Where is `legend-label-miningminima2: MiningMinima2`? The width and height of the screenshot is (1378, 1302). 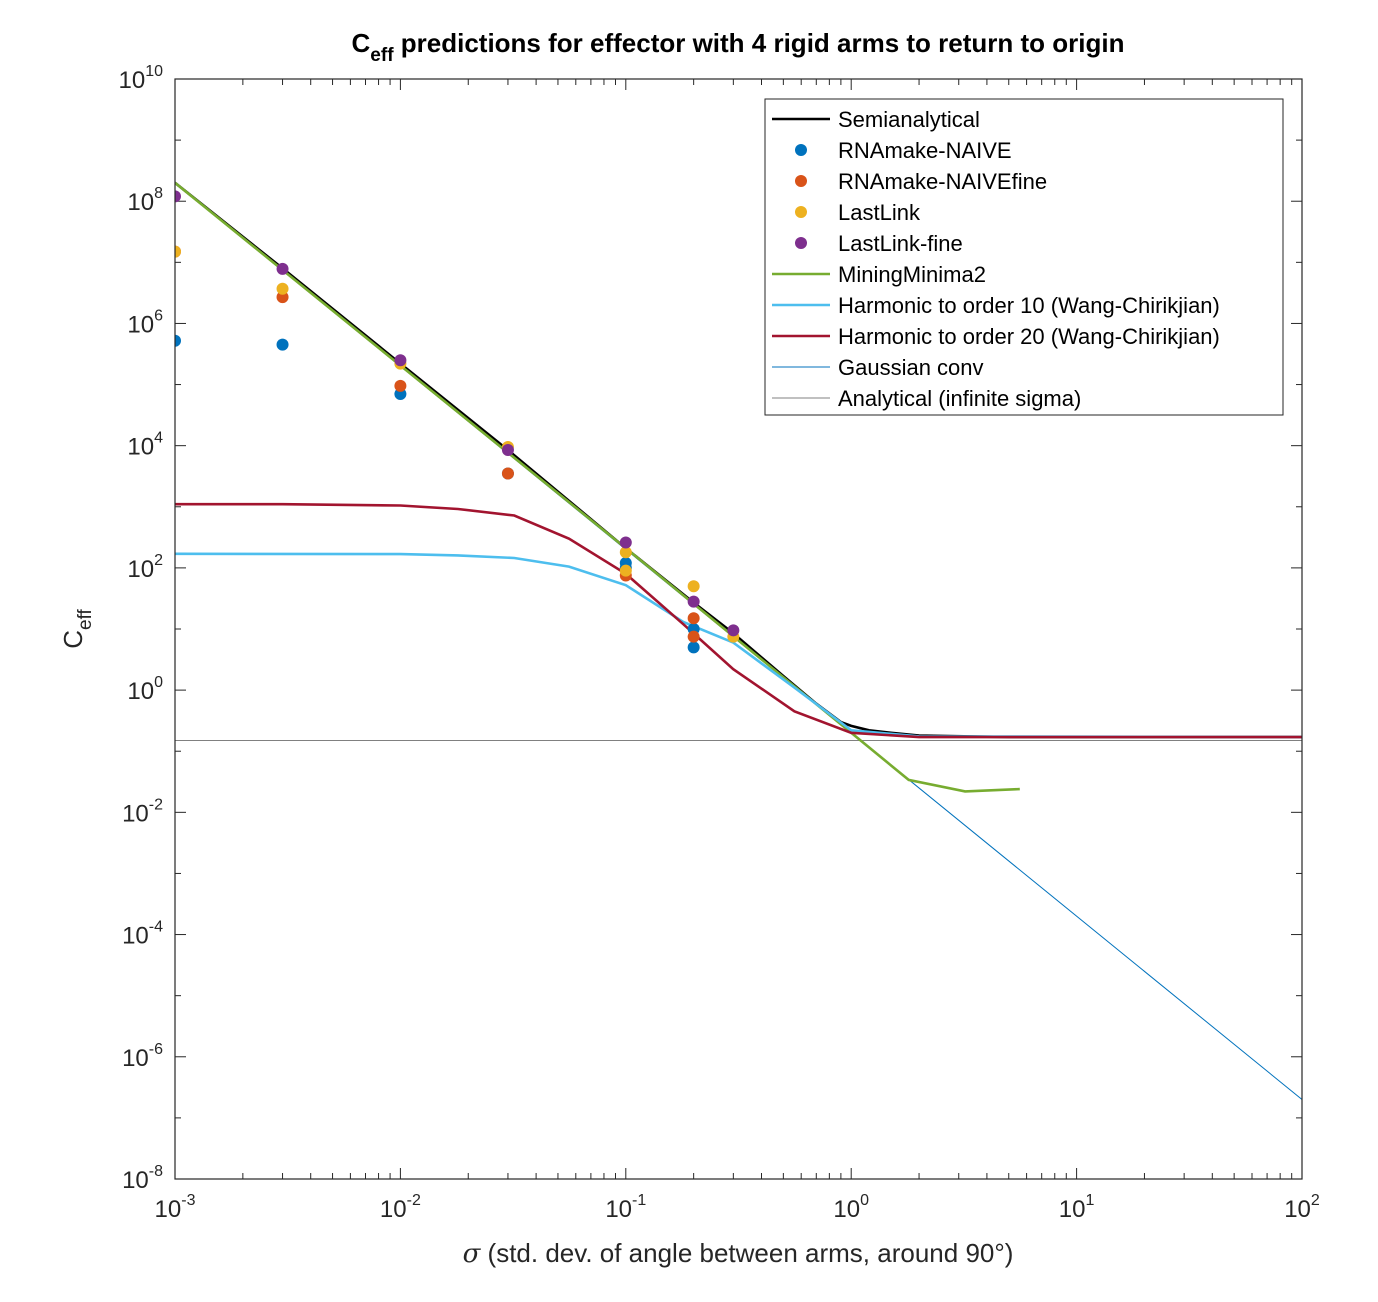 legend-label-miningminima2: MiningMinima2 is located at coordinates (912, 274).